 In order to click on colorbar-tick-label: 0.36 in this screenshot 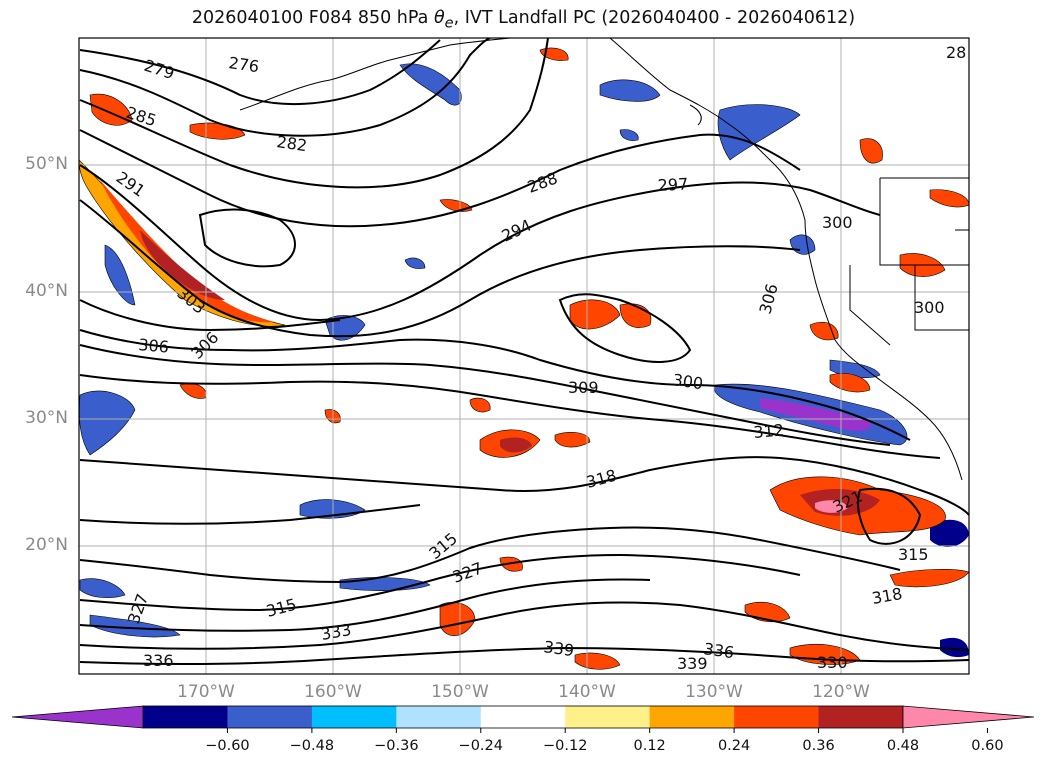, I will do `click(818, 746)`.